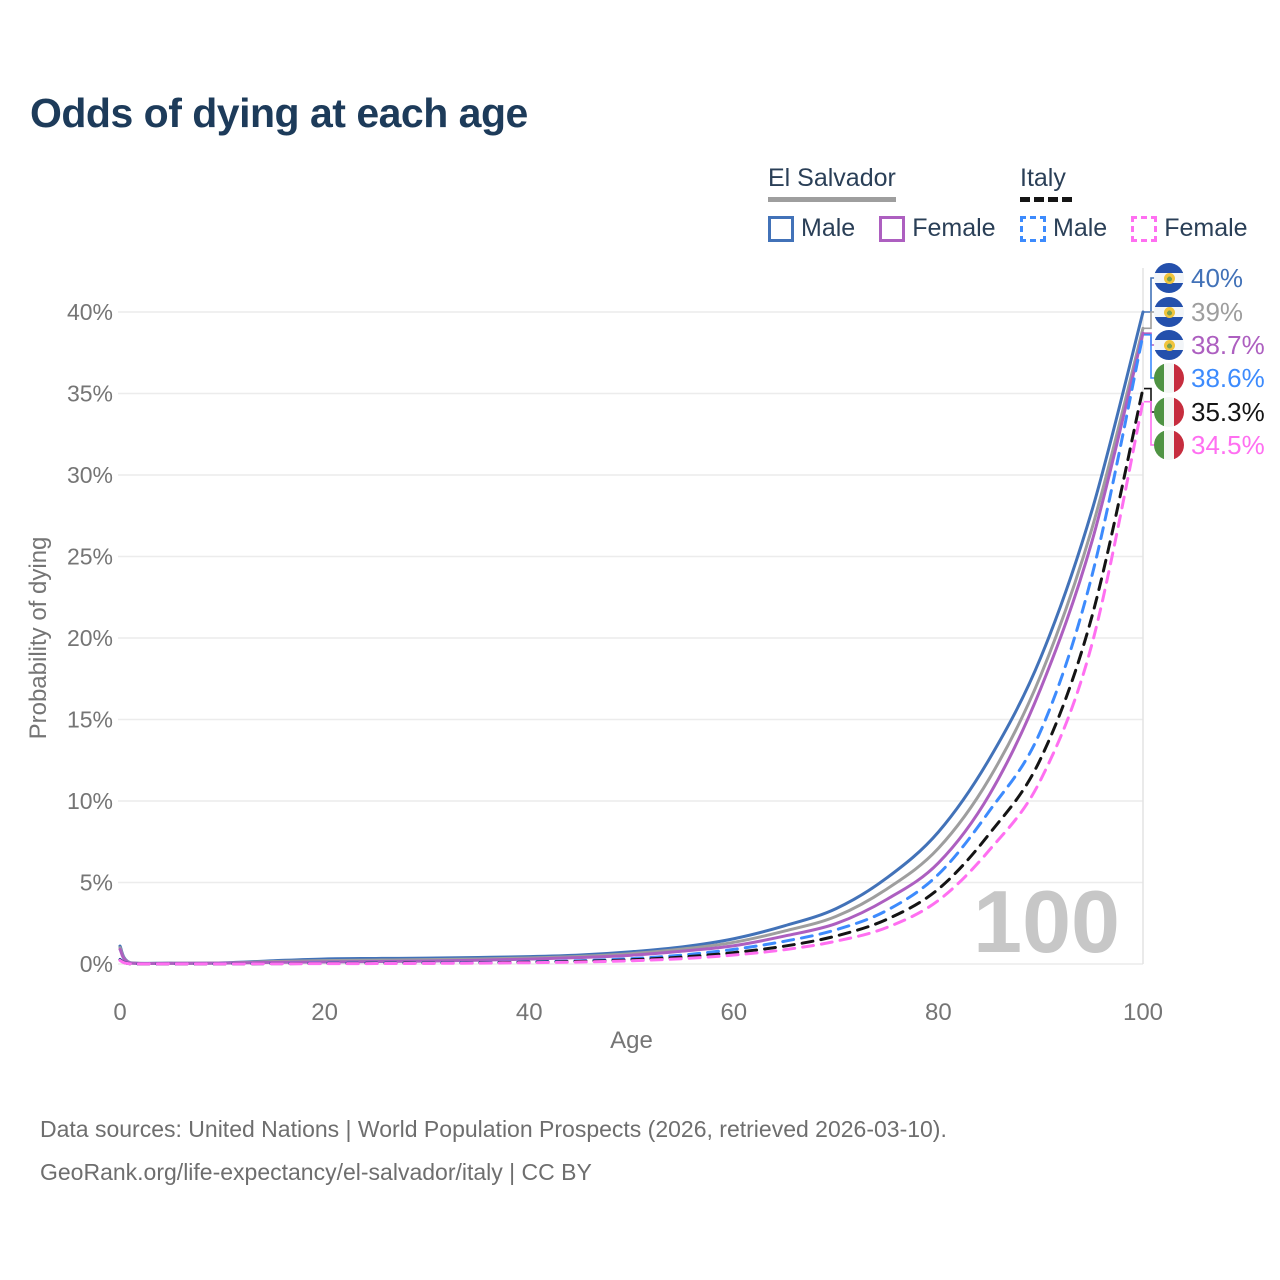  I want to click on legend-group-italy: Italy Male Female, so click(1146, 203).